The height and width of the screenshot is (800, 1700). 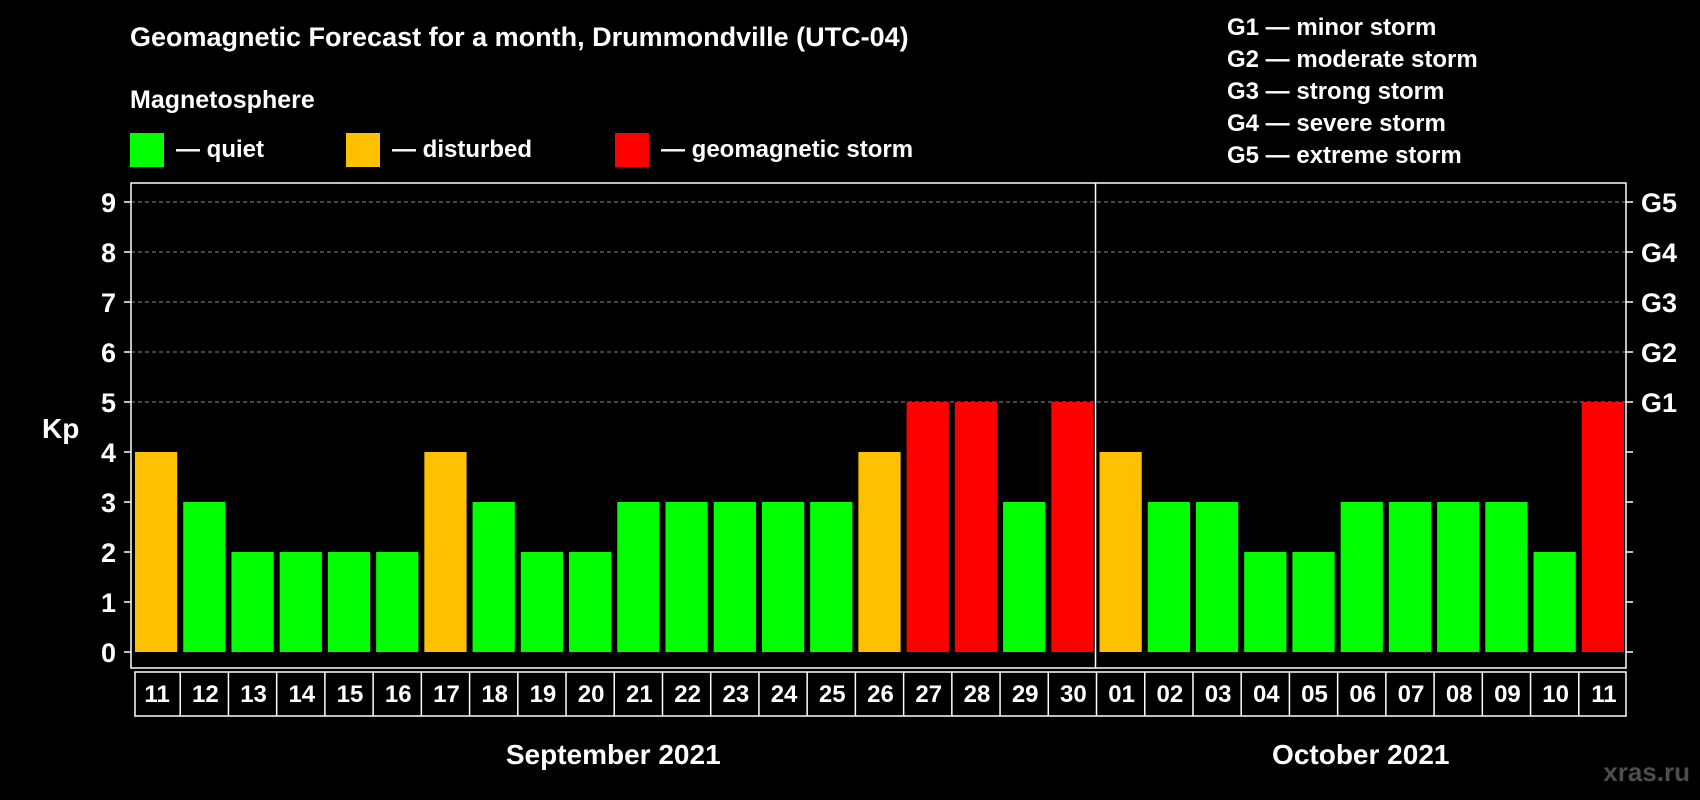 What do you see at coordinates (1121, 694) in the screenshot?
I see `x-tick-label-01: 01` at bounding box center [1121, 694].